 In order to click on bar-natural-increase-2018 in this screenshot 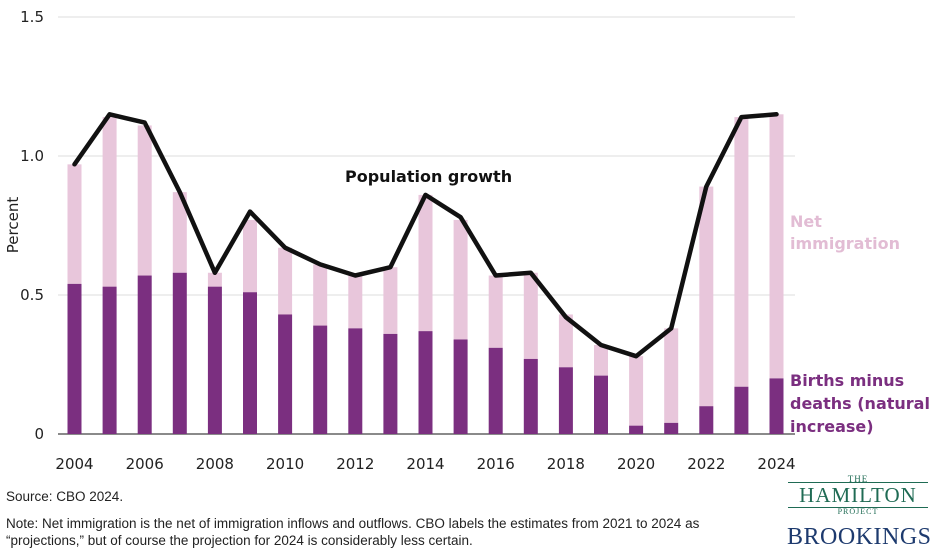, I will do `click(565, 400)`.